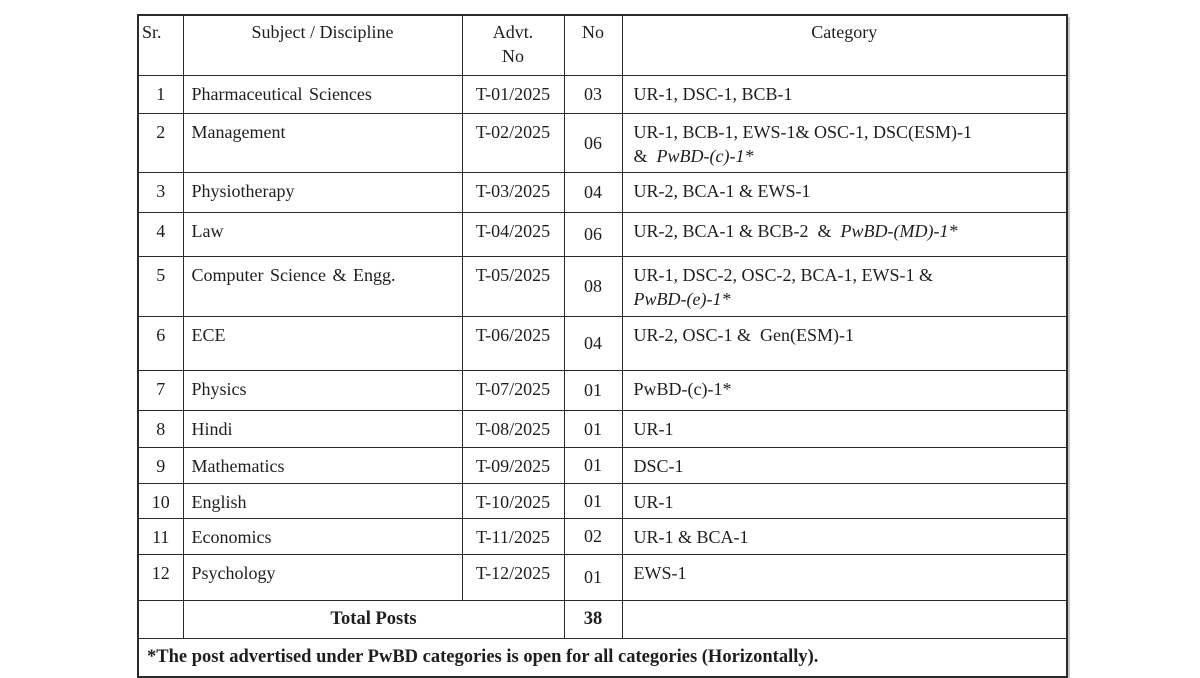 This screenshot has width=1200, height=678. What do you see at coordinates (322, 390) in the screenshot?
I see `cell-subject: Physics` at bounding box center [322, 390].